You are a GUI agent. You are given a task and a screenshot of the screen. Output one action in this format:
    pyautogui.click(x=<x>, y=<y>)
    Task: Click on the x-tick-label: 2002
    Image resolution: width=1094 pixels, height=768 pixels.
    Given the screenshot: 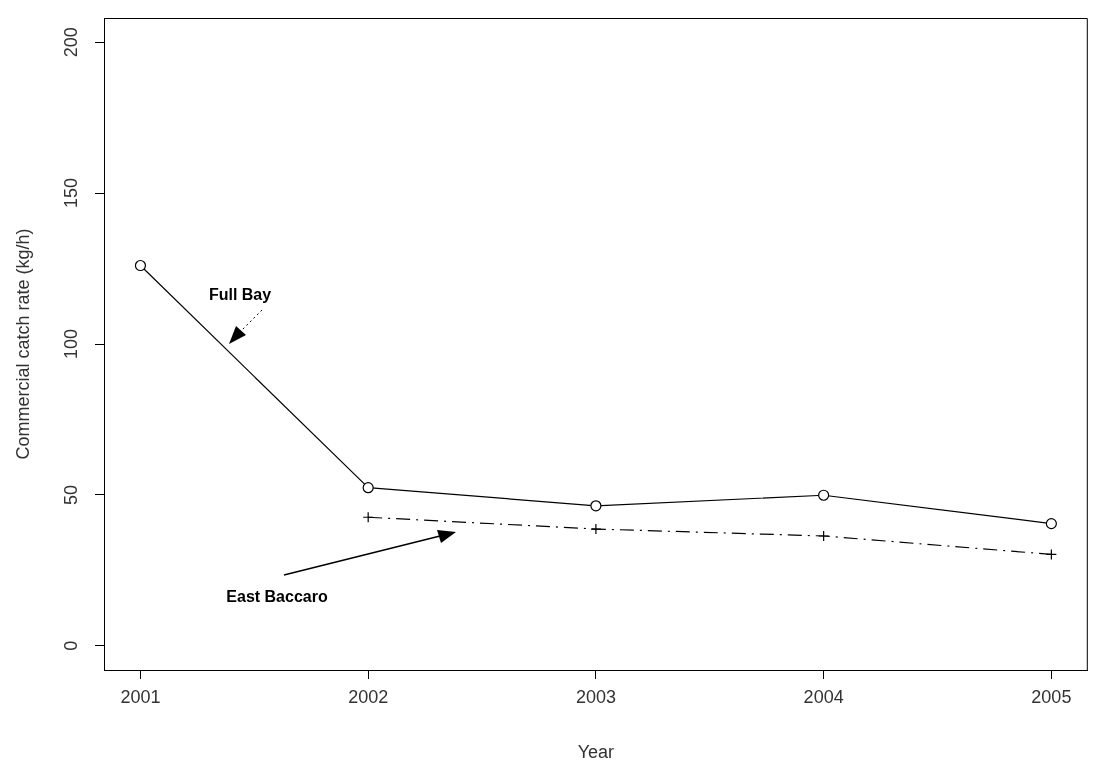 What is the action you would take?
    pyautogui.click(x=368, y=696)
    